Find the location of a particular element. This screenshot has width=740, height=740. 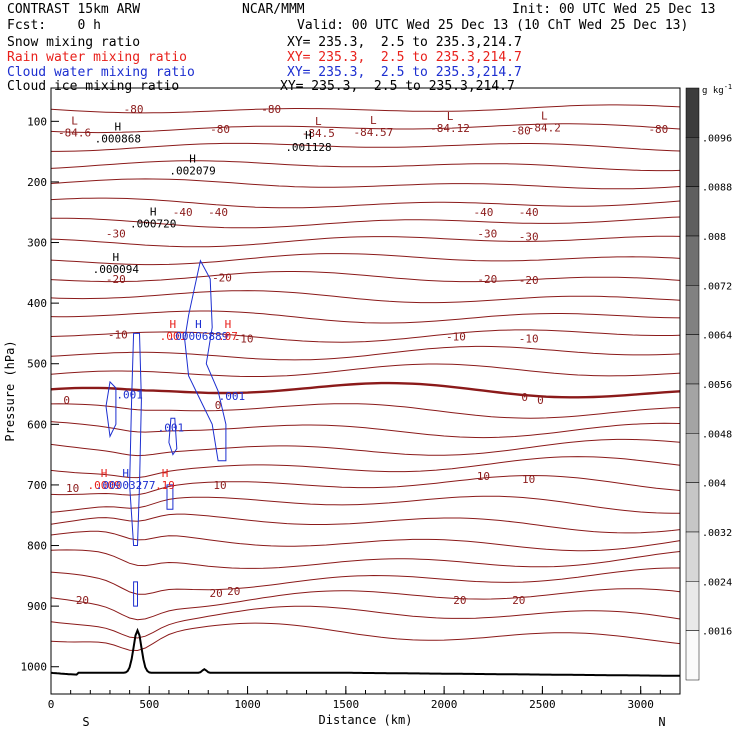

field-cloud-water: Cloud water mixing ratio is located at coordinates (101, 72).